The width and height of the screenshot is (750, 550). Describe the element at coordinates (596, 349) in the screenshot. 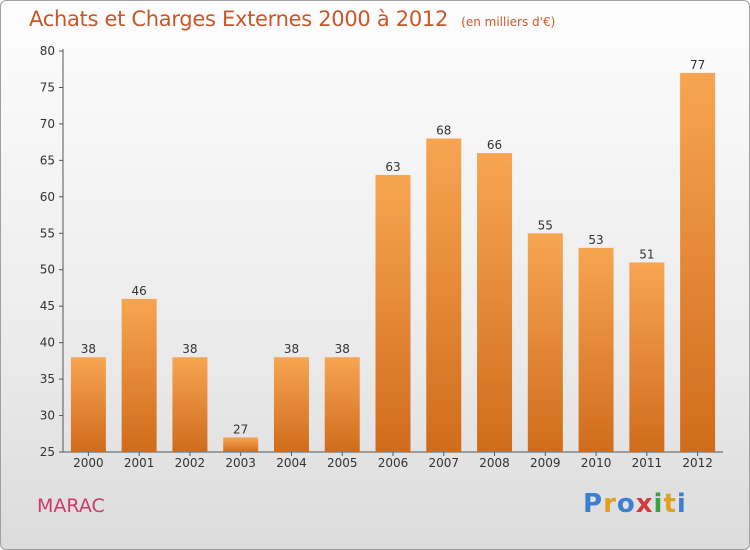

I see `bar-2010` at that location.